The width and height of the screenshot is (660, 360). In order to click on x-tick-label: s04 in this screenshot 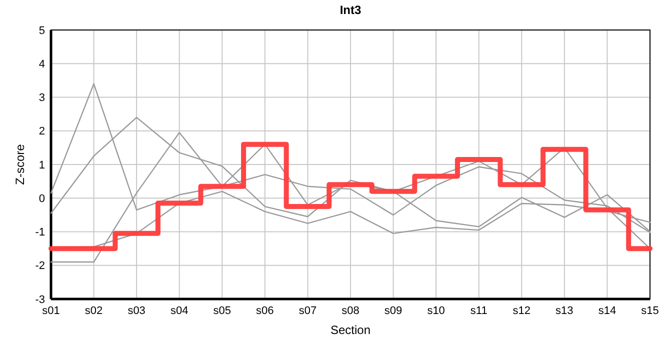, I will do `click(179, 311)`.